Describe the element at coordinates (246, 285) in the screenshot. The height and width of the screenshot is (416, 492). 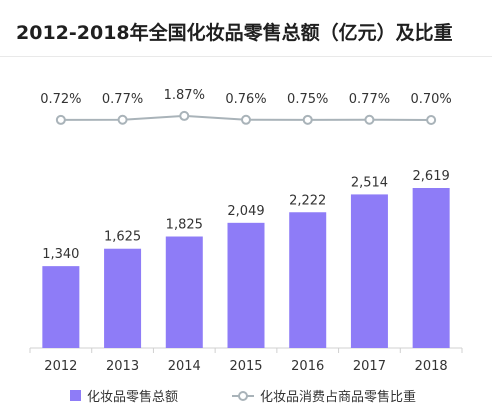
I see `bar-2015` at that location.